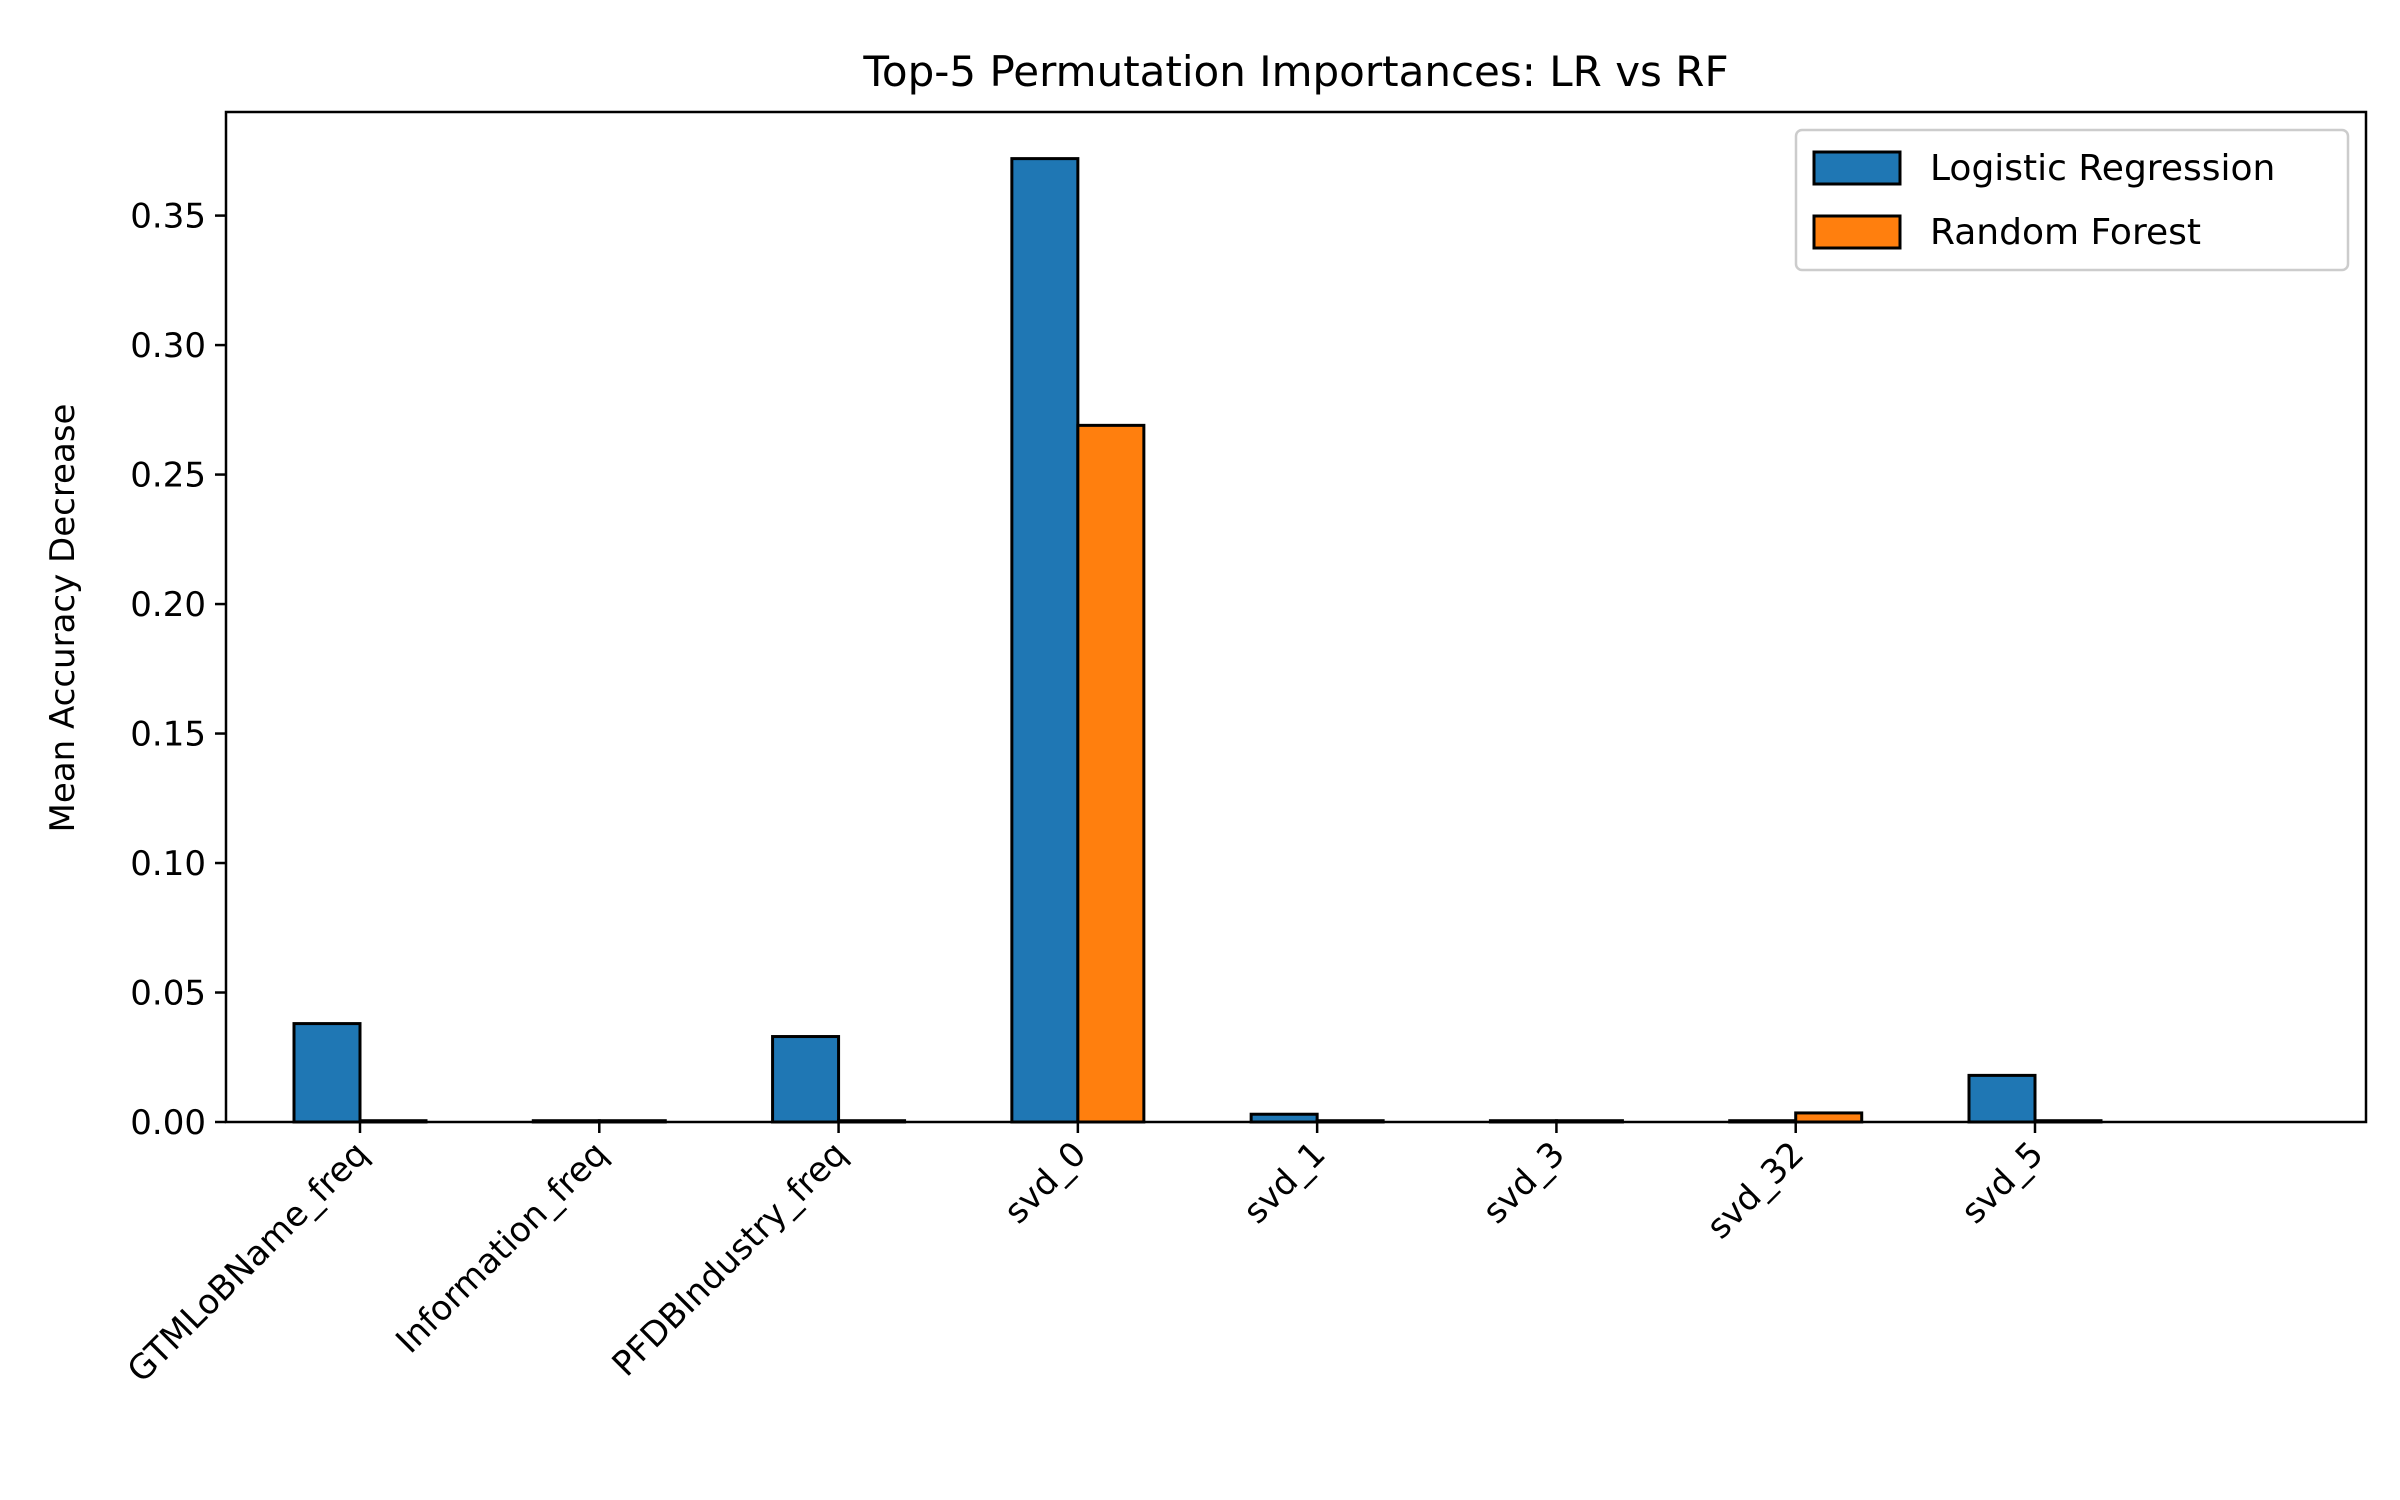 The image size is (2400, 1500). What do you see at coordinates (501, 1247) in the screenshot?
I see `x-tick-label: Information_freq` at bounding box center [501, 1247].